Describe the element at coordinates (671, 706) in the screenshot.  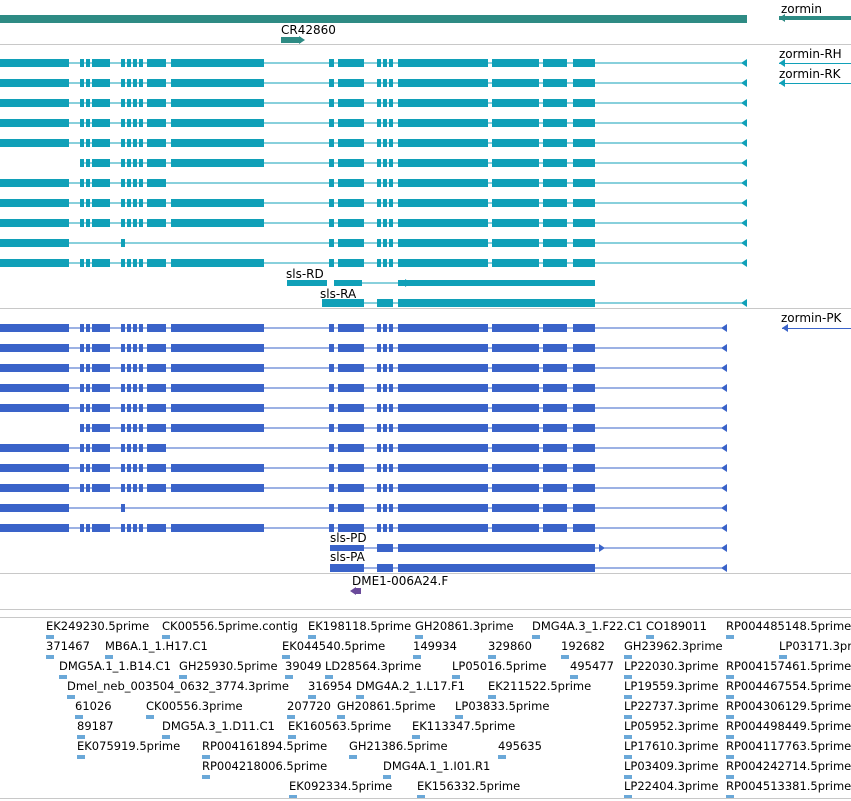
I see `est-label: LP22737.3prime` at that location.